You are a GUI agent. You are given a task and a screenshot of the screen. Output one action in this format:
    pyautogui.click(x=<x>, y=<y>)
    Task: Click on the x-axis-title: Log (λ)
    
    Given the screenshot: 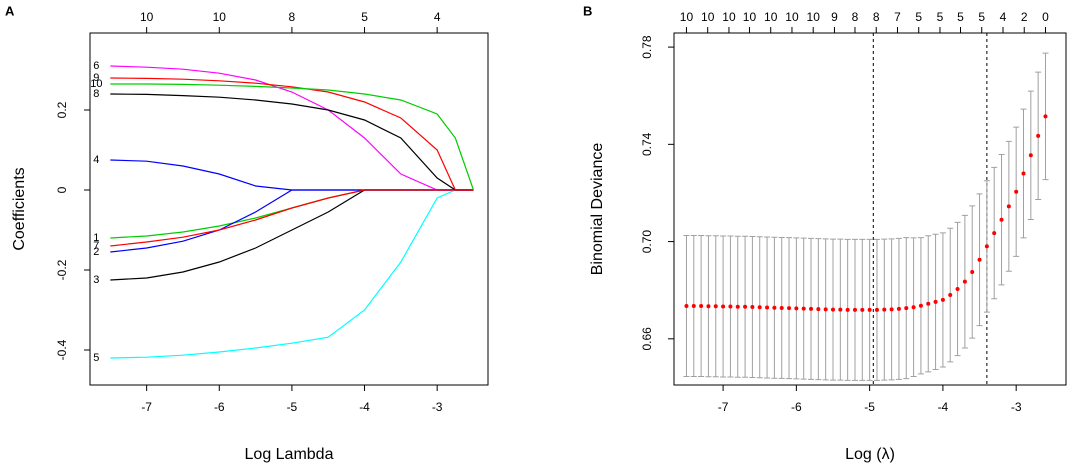 What is the action you would take?
    pyautogui.click(x=870, y=454)
    